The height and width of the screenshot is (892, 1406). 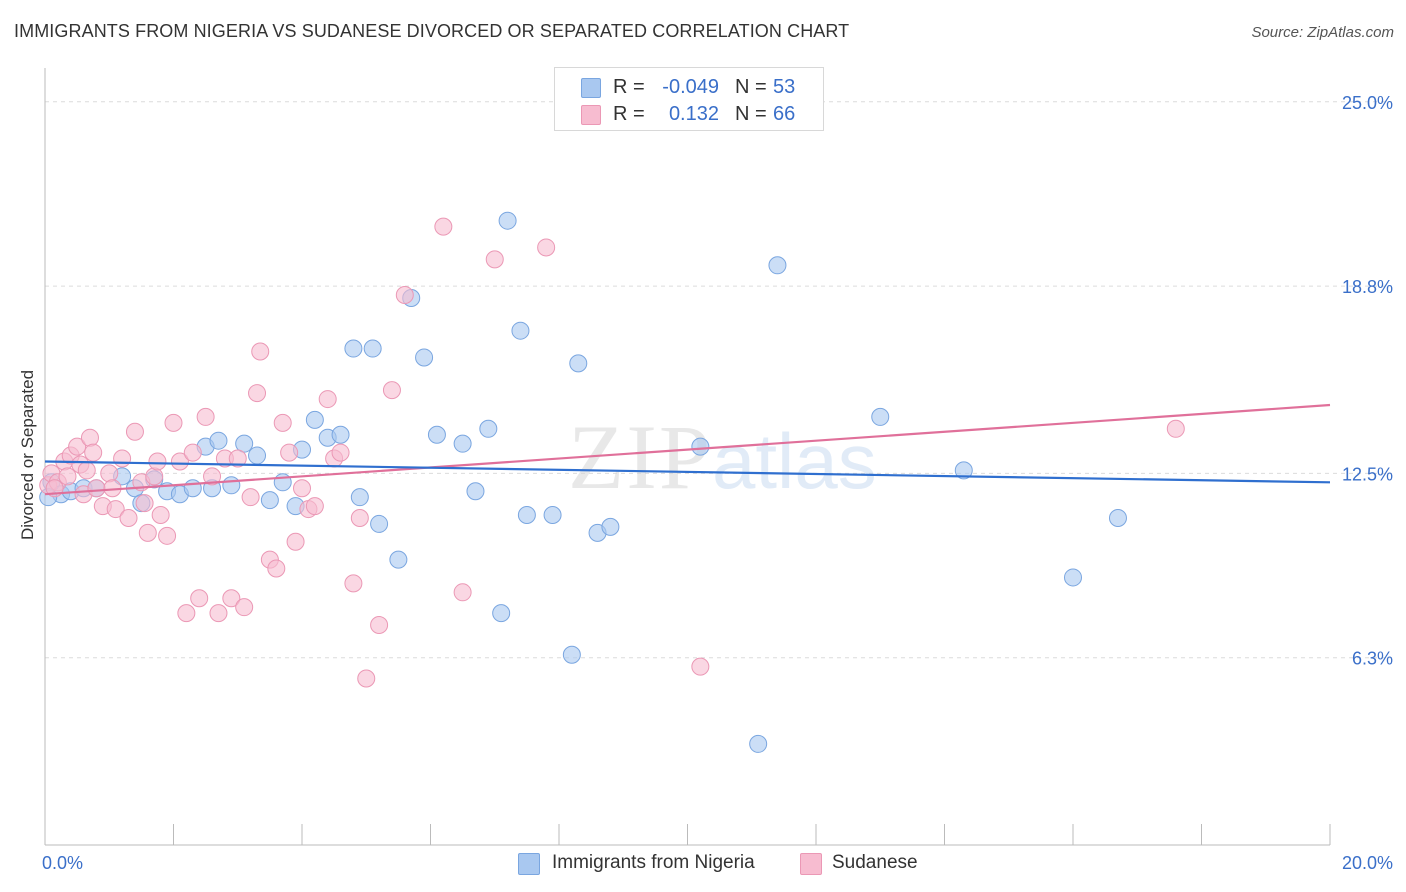 I want to click on legend-row-sudanese: R = 0.132 N = 66, so click(x=689, y=114).